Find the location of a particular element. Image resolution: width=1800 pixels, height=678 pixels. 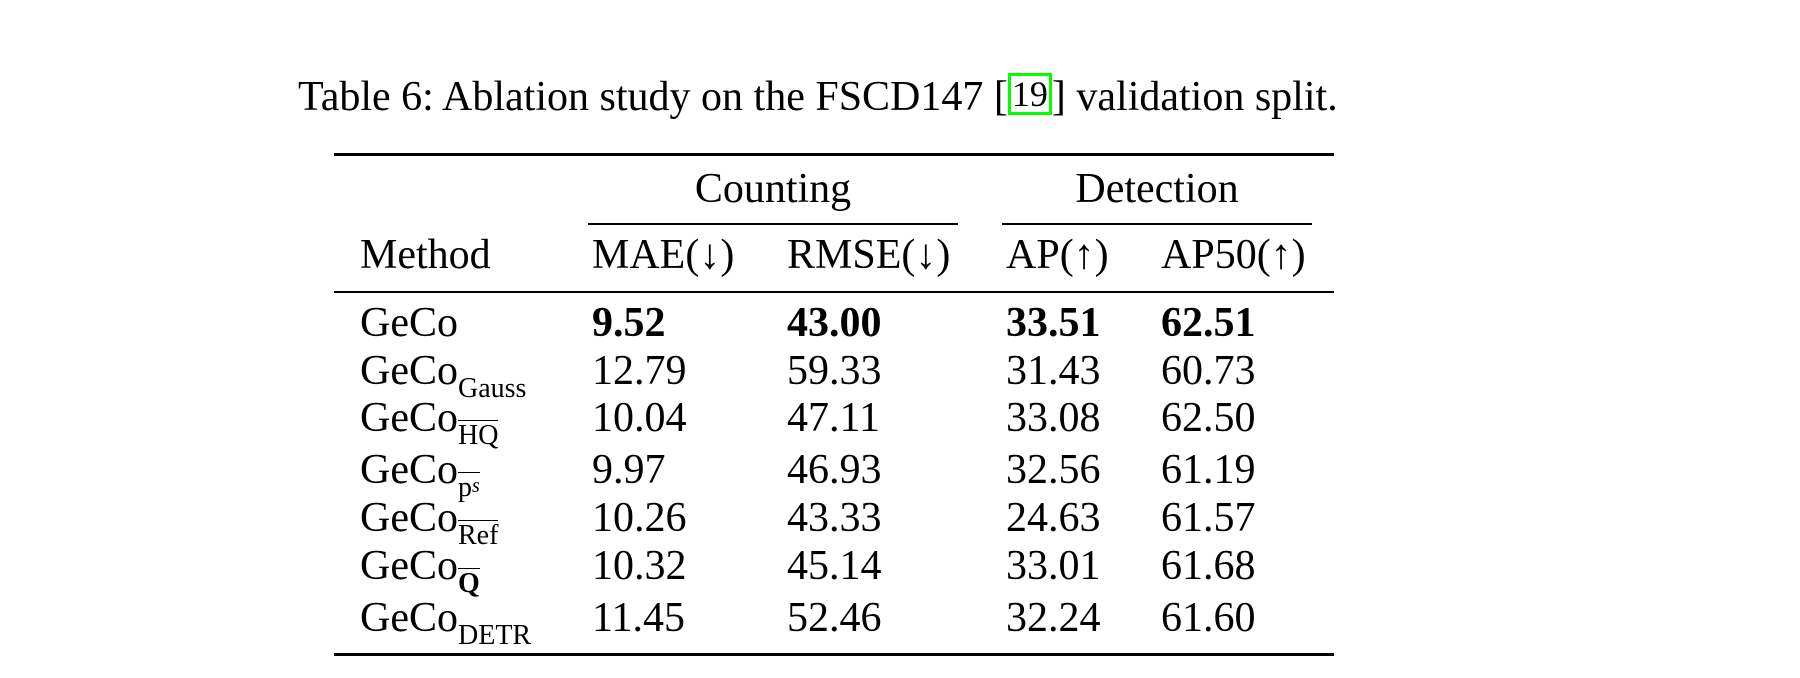

counting-cmidrule is located at coordinates (773, 224).